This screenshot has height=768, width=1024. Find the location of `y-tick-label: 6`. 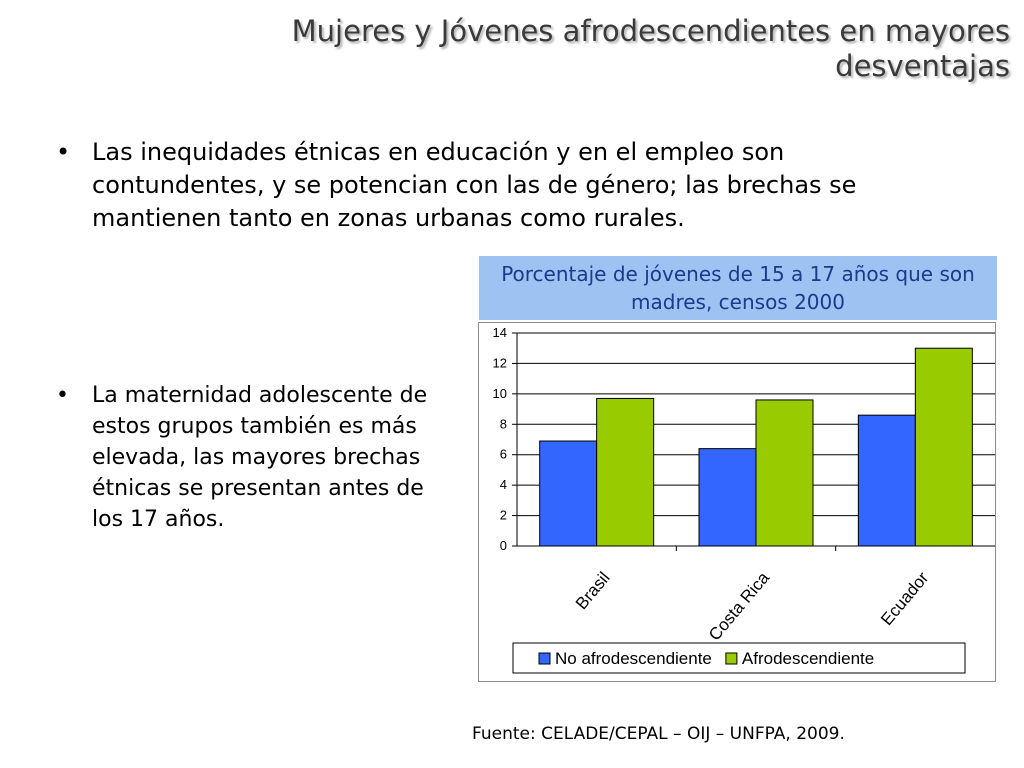

y-tick-label: 6 is located at coordinates (503, 454).